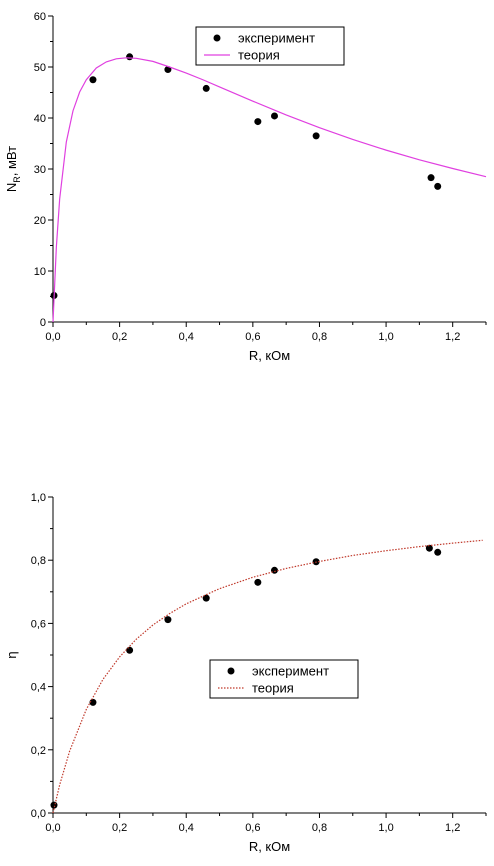  I want to click on y-axis-label-main: η, so click(11, 654).